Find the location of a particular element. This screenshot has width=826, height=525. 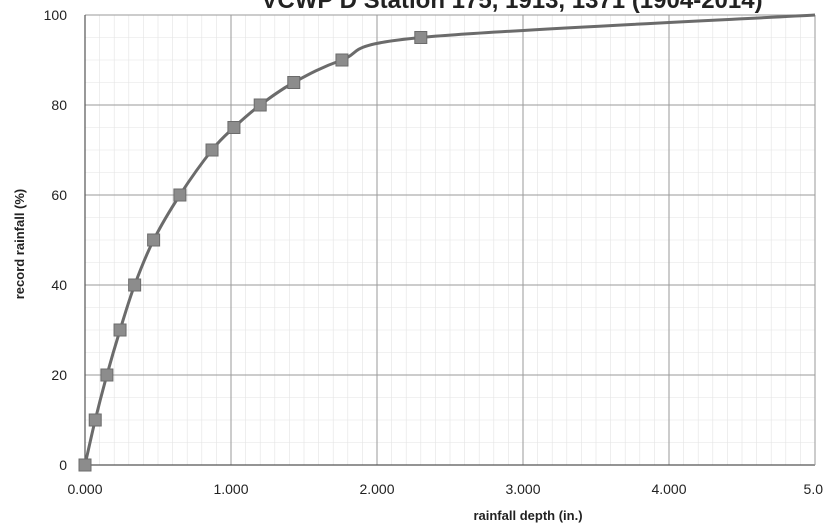

x-tick-label: 5.0 is located at coordinates (814, 489).